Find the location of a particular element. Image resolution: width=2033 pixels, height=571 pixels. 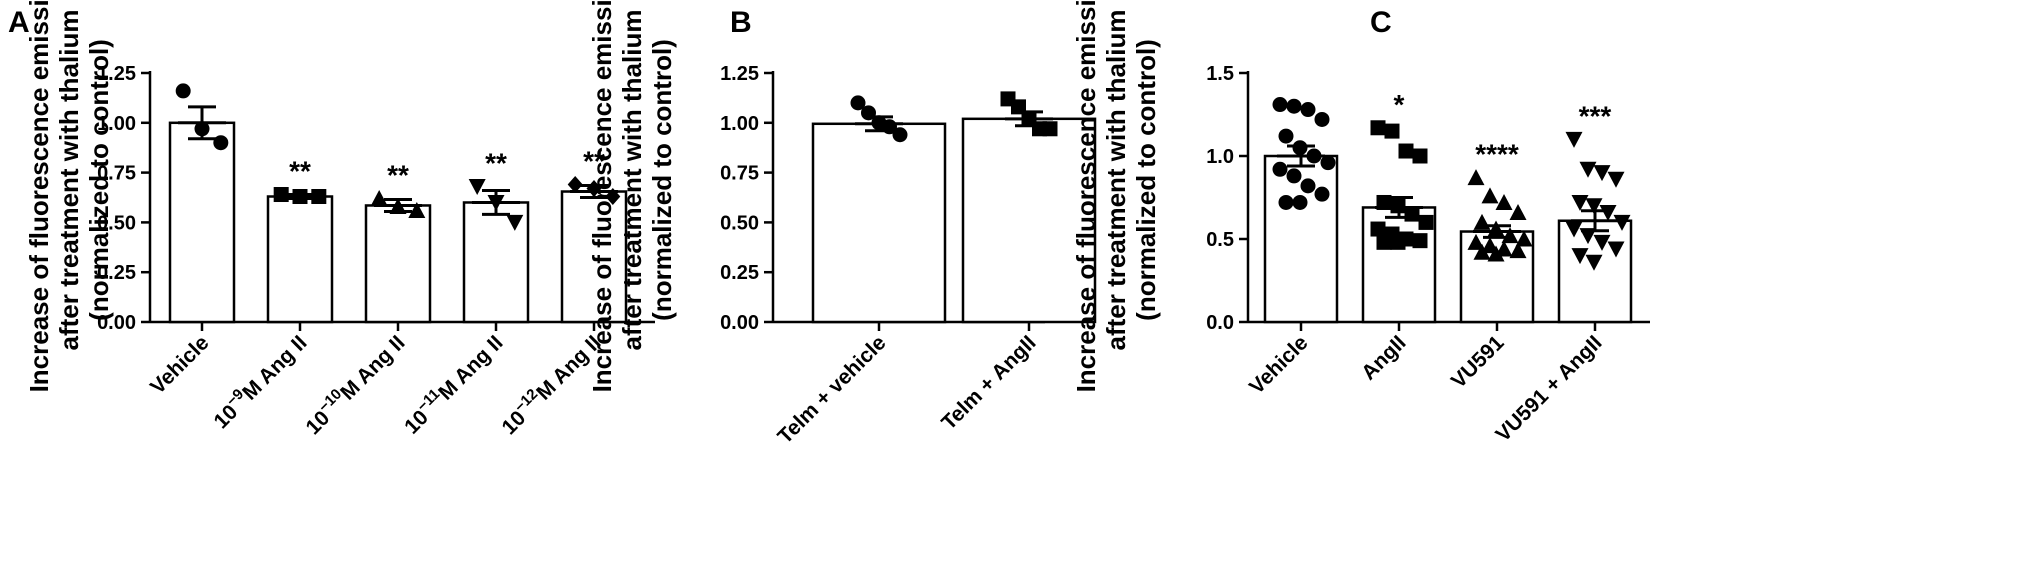

panel-a-xtick-label: 10−10M Ang II is located at coordinates (354, 383).